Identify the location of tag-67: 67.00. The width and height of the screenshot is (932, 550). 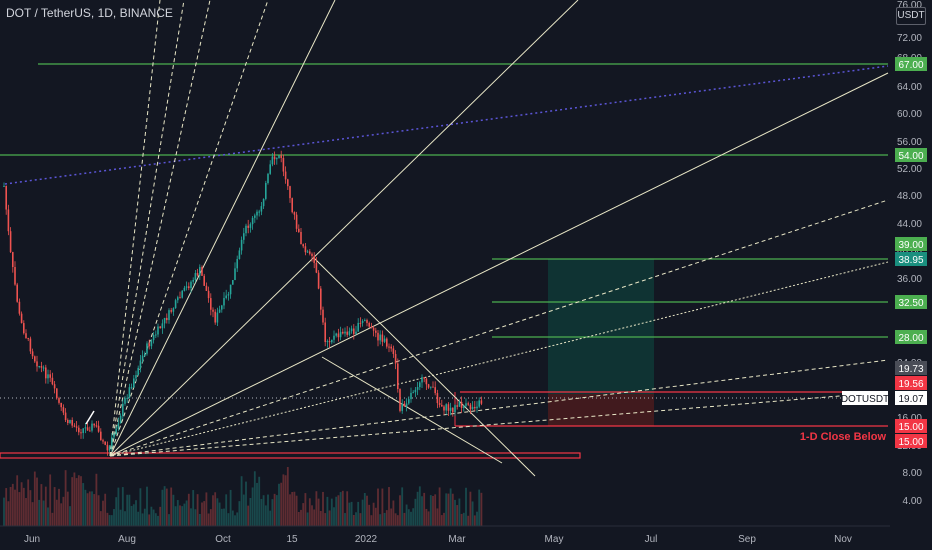
(910, 65).